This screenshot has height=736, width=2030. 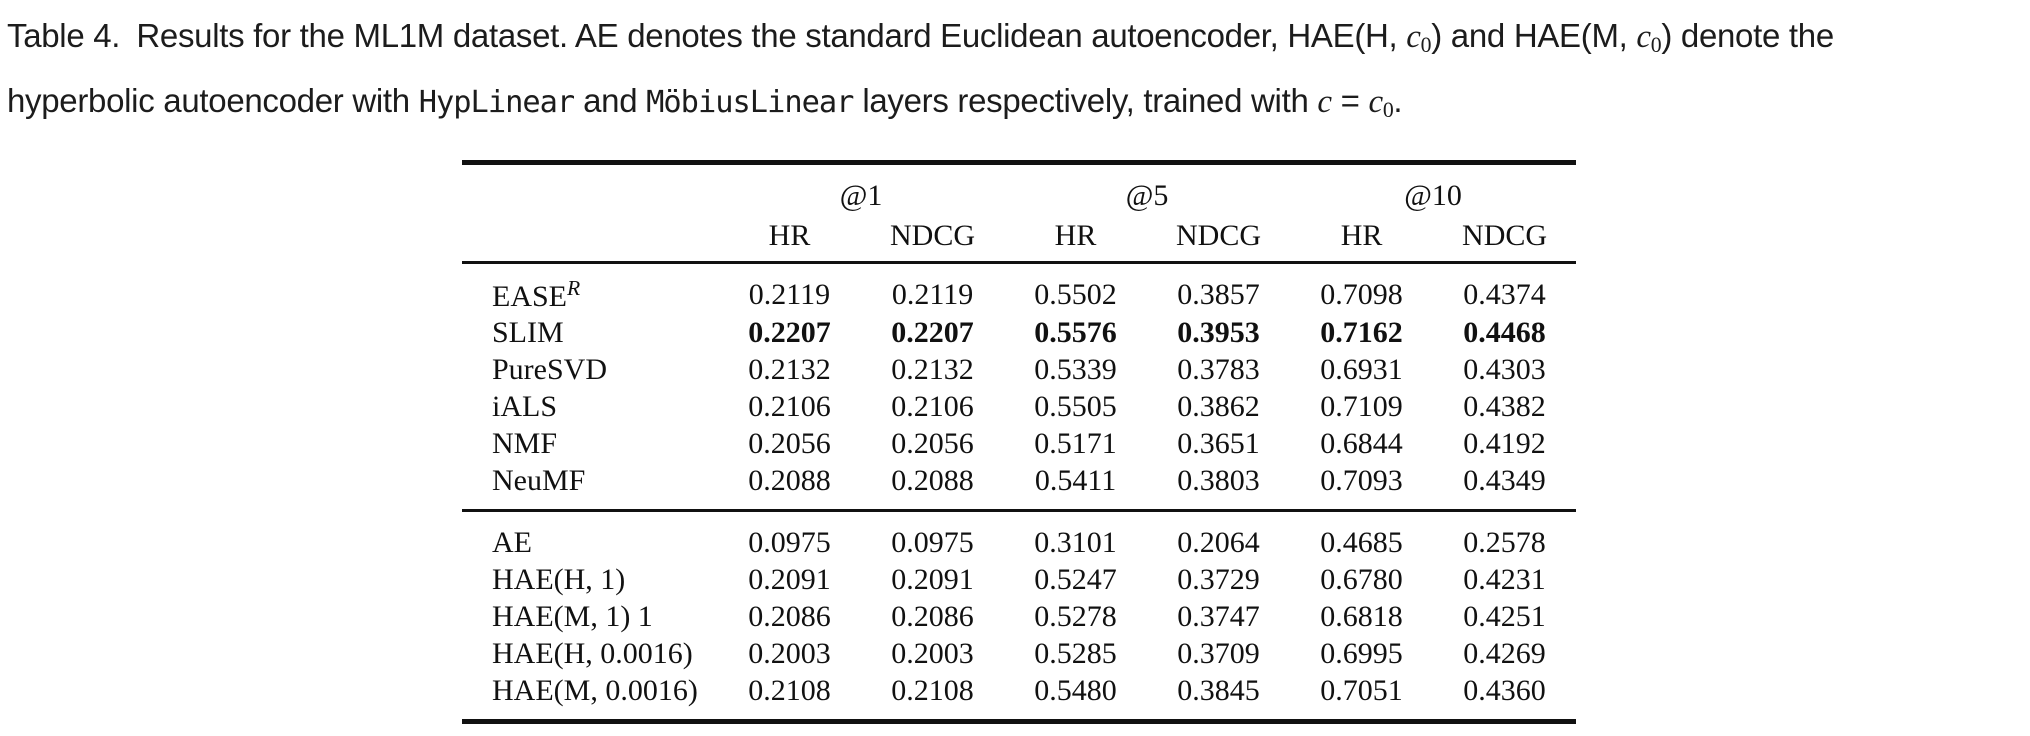 I want to click on row-label: HAE(M, 1) 1, so click(x=590, y=616).